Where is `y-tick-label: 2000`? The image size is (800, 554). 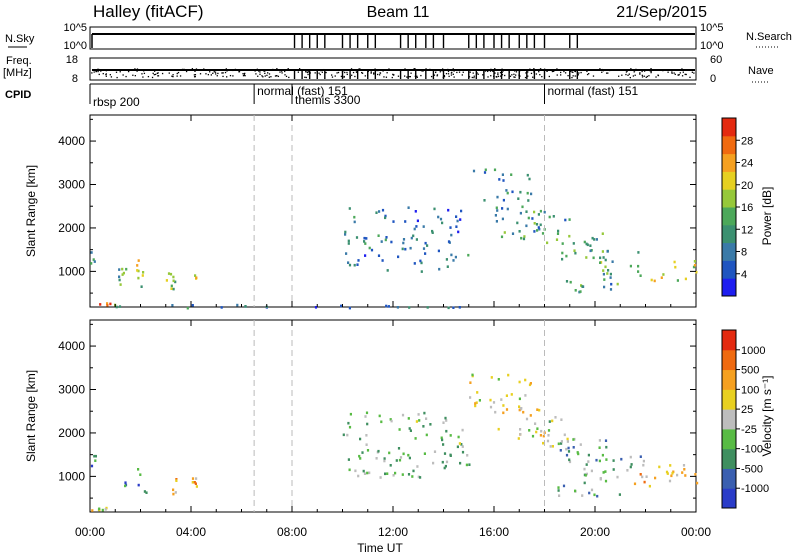 y-tick-label: 2000 is located at coordinates (71, 228).